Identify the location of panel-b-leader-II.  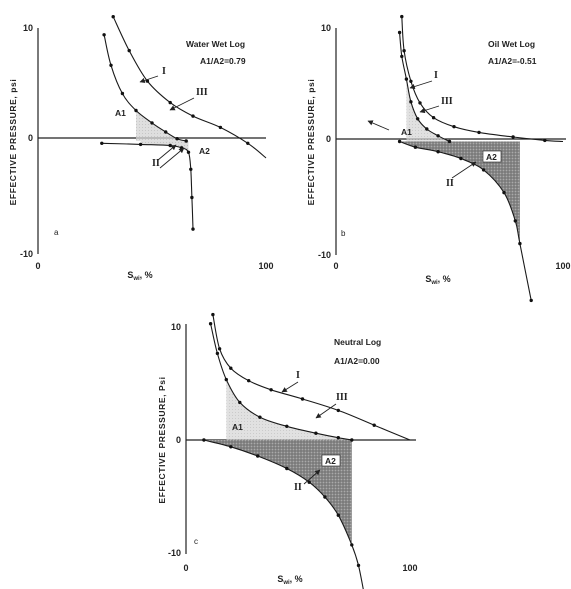
(464, 170).